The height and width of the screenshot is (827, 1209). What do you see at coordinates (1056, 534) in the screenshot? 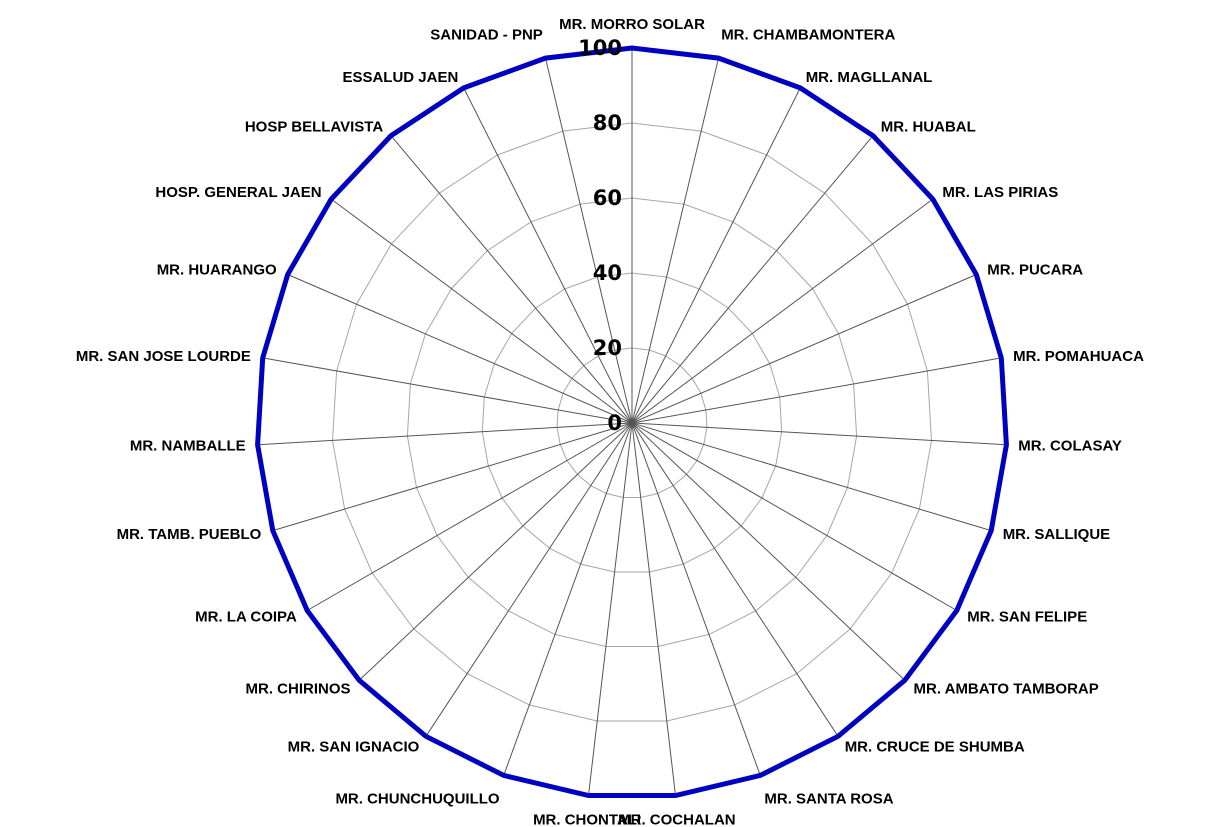
I see `category-label: MR. SALLIQUE` at bounding box center [1056, 534].